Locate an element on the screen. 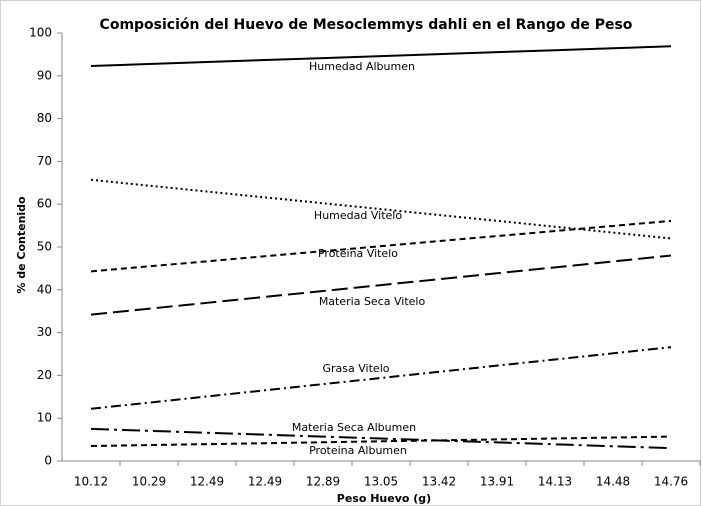 The height and width of the screenshot is (506, 703). series-label: Grasa Vitelo is located at coordinates (356, 368).